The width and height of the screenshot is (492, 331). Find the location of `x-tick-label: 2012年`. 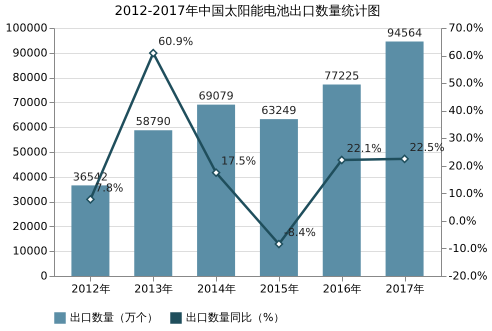

x-tick-label: 2012年 is located at coordinates (90, 289).